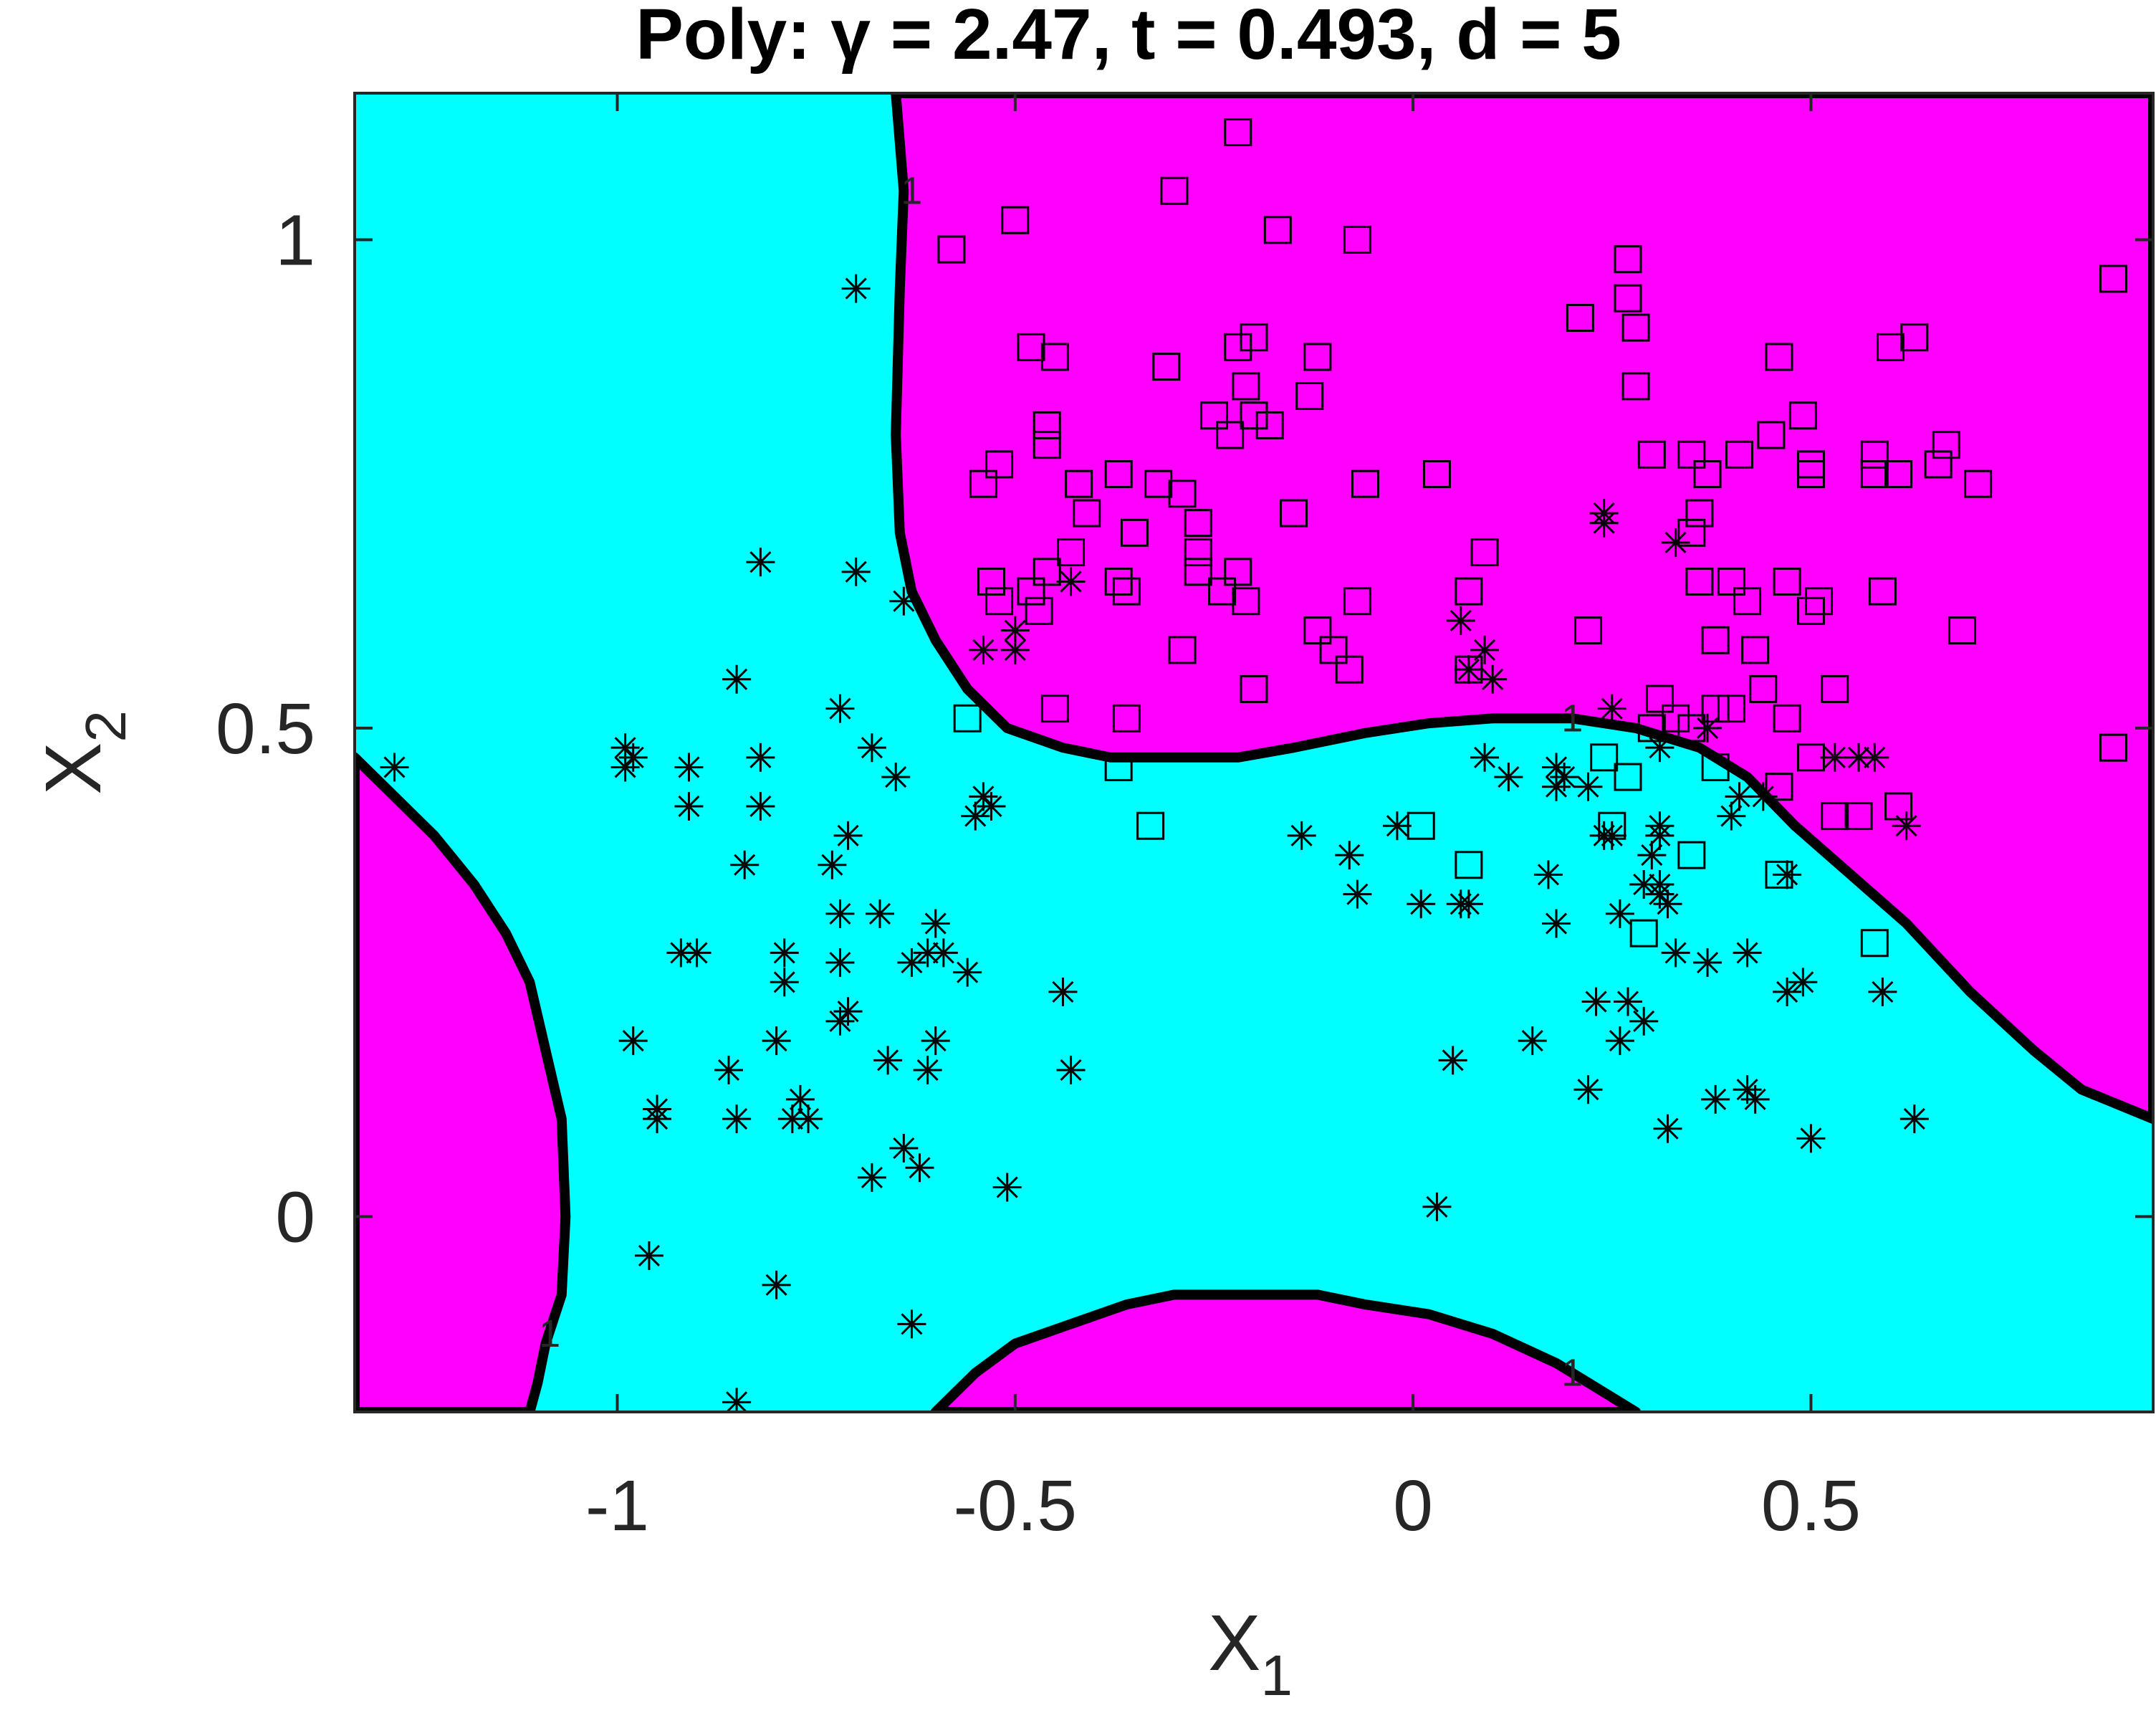  What do you see at coordinates (106, 726) in the screenshot?
I see `y-axis-label-subscript: 2` at bounding box center [106, 726].